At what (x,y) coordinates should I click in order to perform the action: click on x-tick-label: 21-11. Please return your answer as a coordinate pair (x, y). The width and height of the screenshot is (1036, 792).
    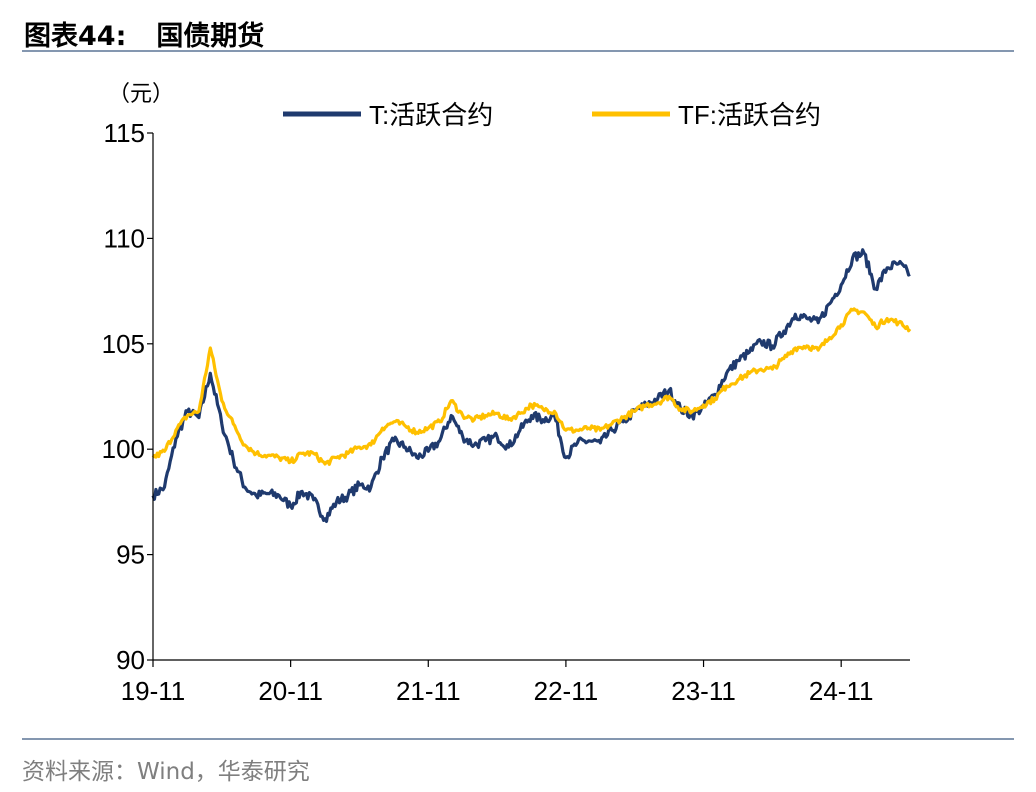
    Looking at the image, I should click on (428, 691).